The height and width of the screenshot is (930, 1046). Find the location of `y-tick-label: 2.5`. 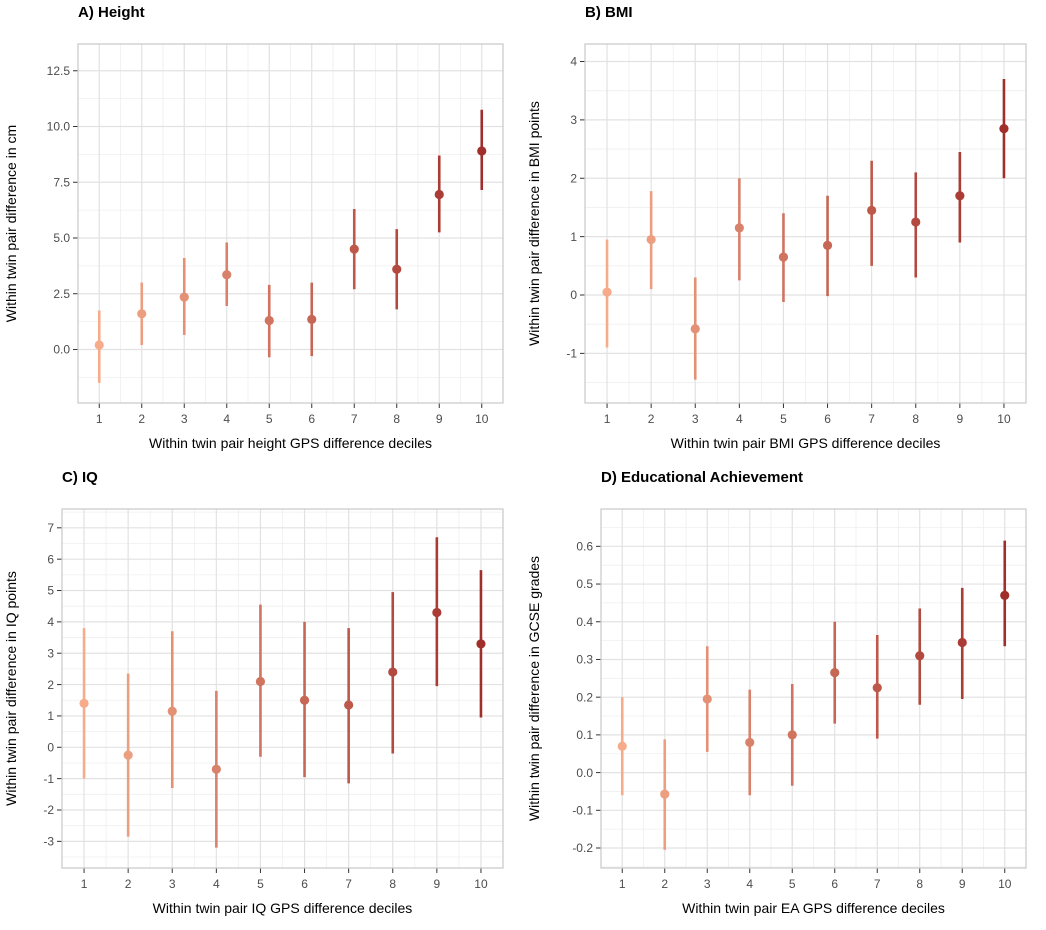

y-tick-label: 2.5 is located at coordinates (61, 294).